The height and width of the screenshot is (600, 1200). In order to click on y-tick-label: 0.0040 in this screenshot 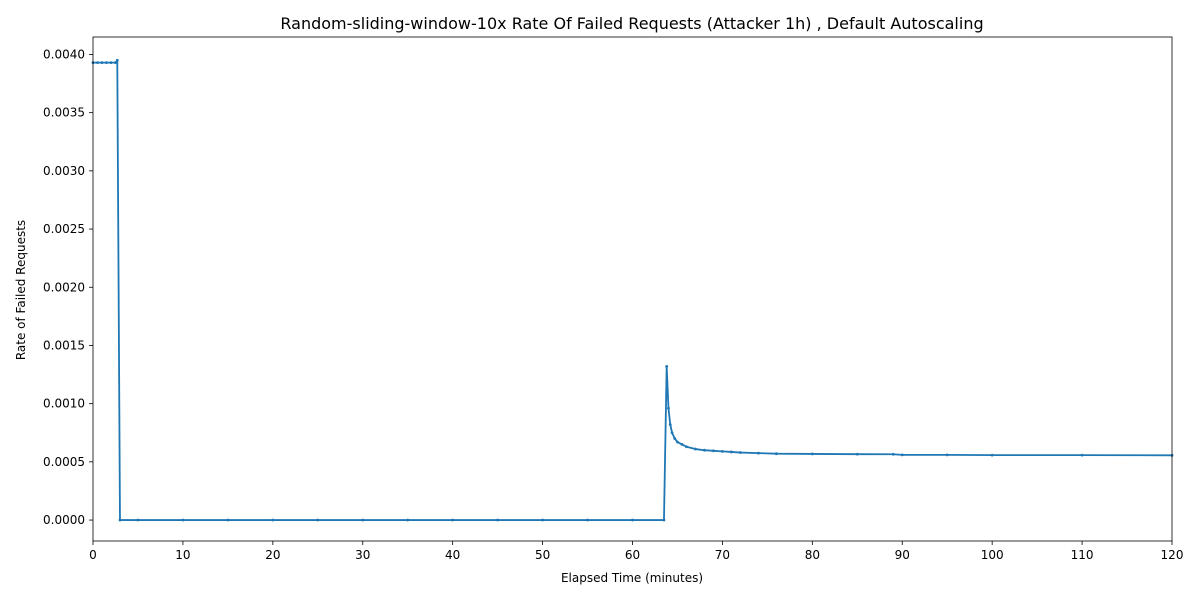, I will do `click(64, 54)`.